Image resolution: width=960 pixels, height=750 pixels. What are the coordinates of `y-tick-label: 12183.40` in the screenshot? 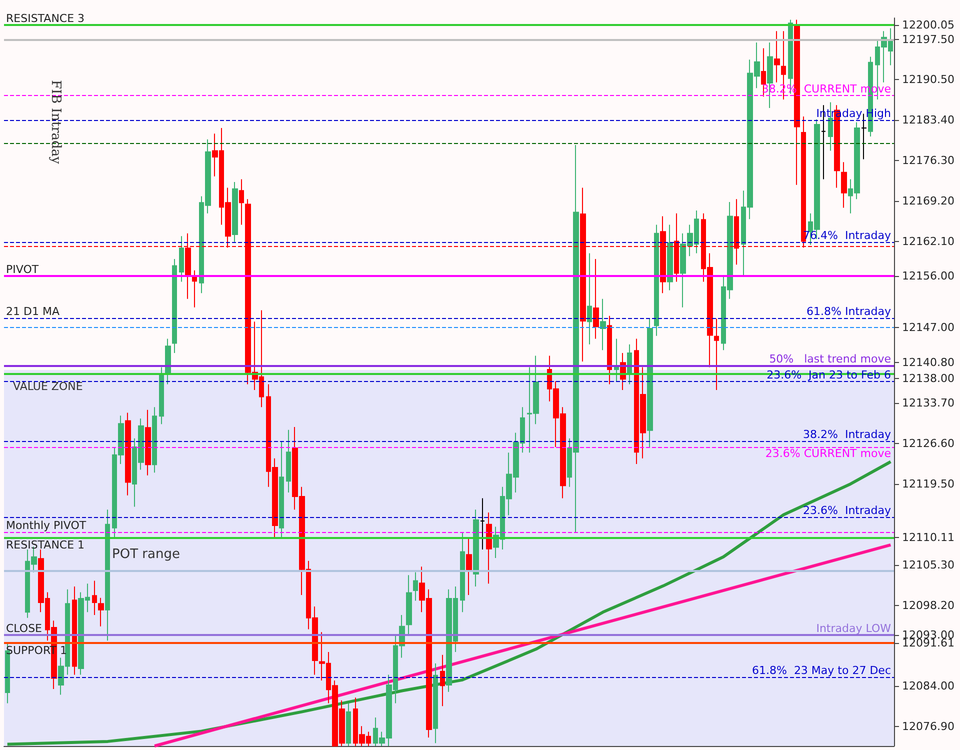 It's located at (928, 119).